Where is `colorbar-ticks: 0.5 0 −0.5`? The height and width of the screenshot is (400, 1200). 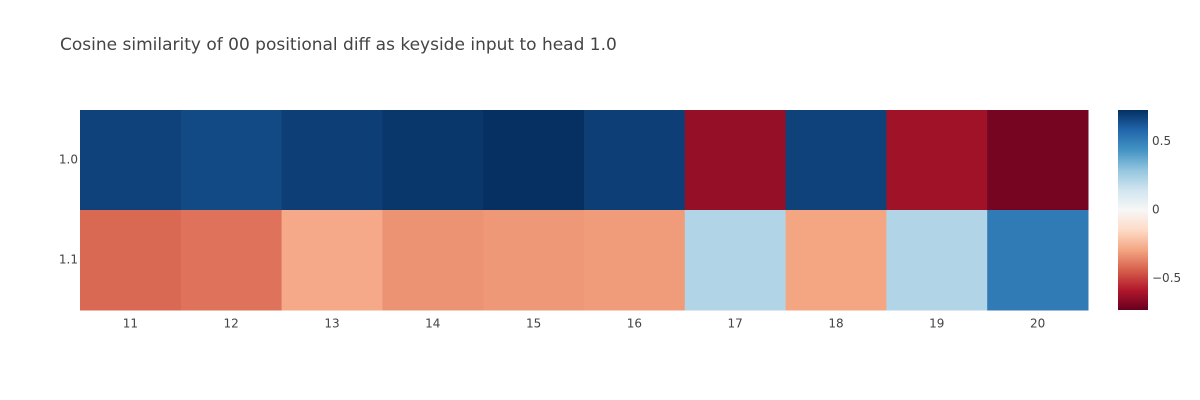 colorbar-ticks: 0.5 0 −0.5 is located at coordinates (1166, 209).